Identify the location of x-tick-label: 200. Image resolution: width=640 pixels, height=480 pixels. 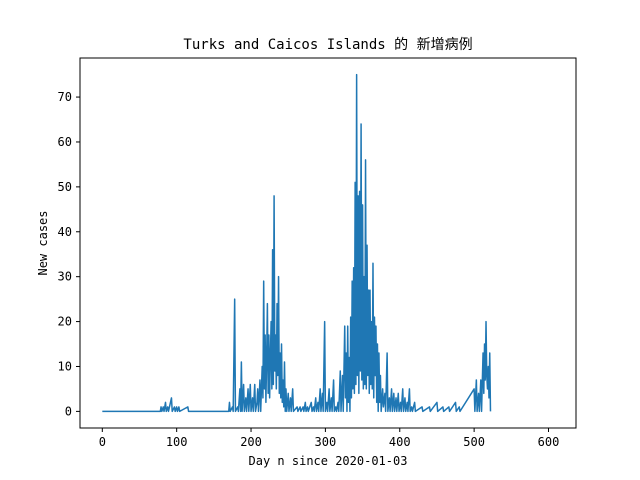
(251, 442).